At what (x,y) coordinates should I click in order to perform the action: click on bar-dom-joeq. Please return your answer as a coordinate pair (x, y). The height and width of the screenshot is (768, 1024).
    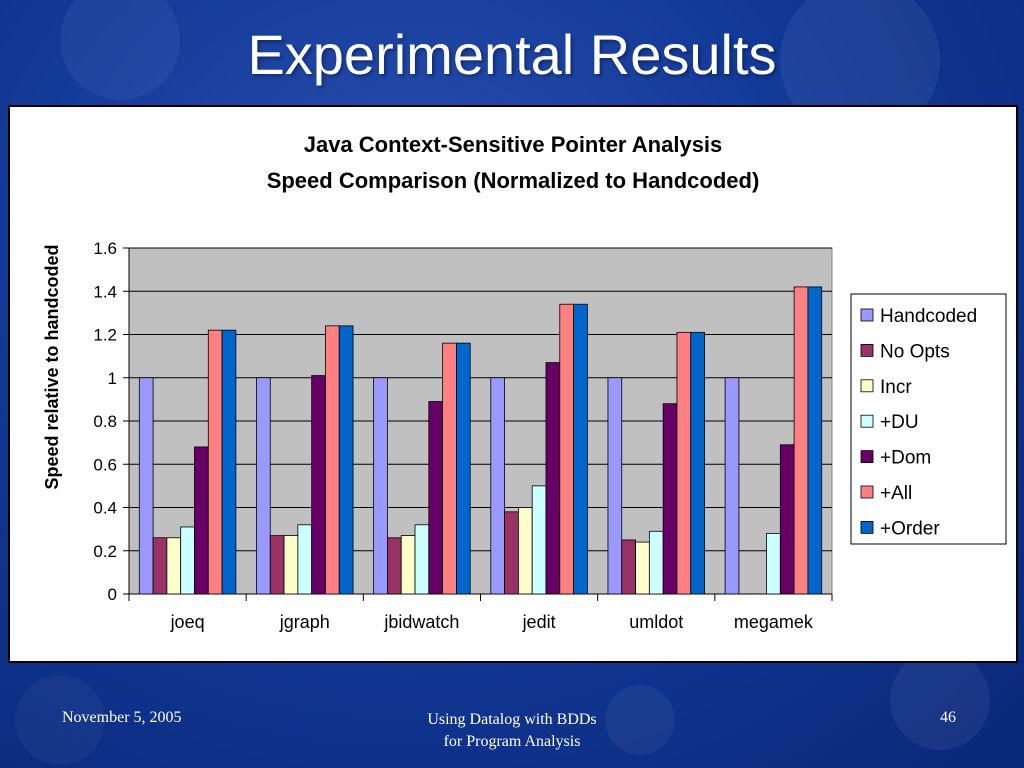
    Looking at the image, I should click on (201, 520).